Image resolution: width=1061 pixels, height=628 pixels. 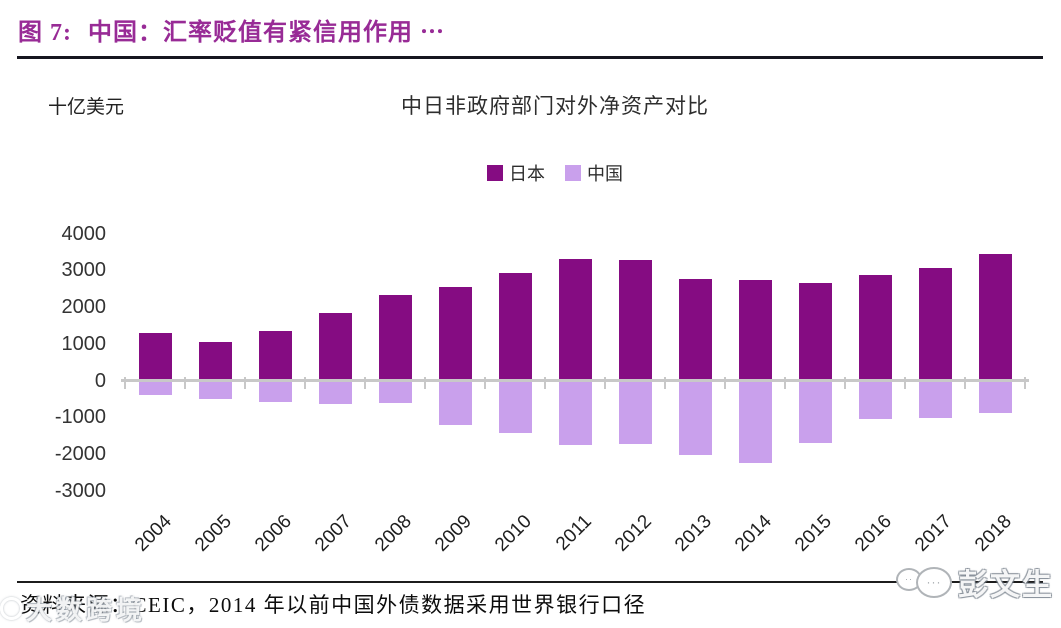 What do you see at coordinates (213, 533) in the screenshot?
I see `x-axis-label: 2005` at bounding box center [213, 533].